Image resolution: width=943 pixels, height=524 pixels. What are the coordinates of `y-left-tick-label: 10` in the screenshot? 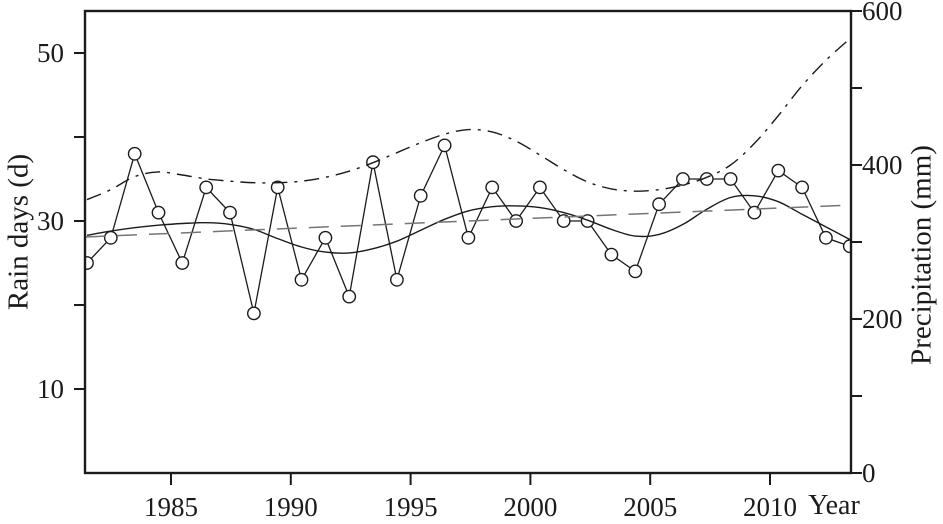 It's located at (50, 389).